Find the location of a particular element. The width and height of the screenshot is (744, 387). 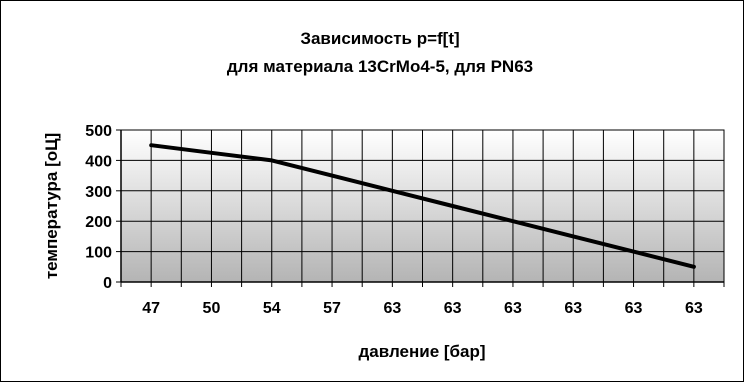

x-tick-label: 57 is located at coordinates (332, 308).